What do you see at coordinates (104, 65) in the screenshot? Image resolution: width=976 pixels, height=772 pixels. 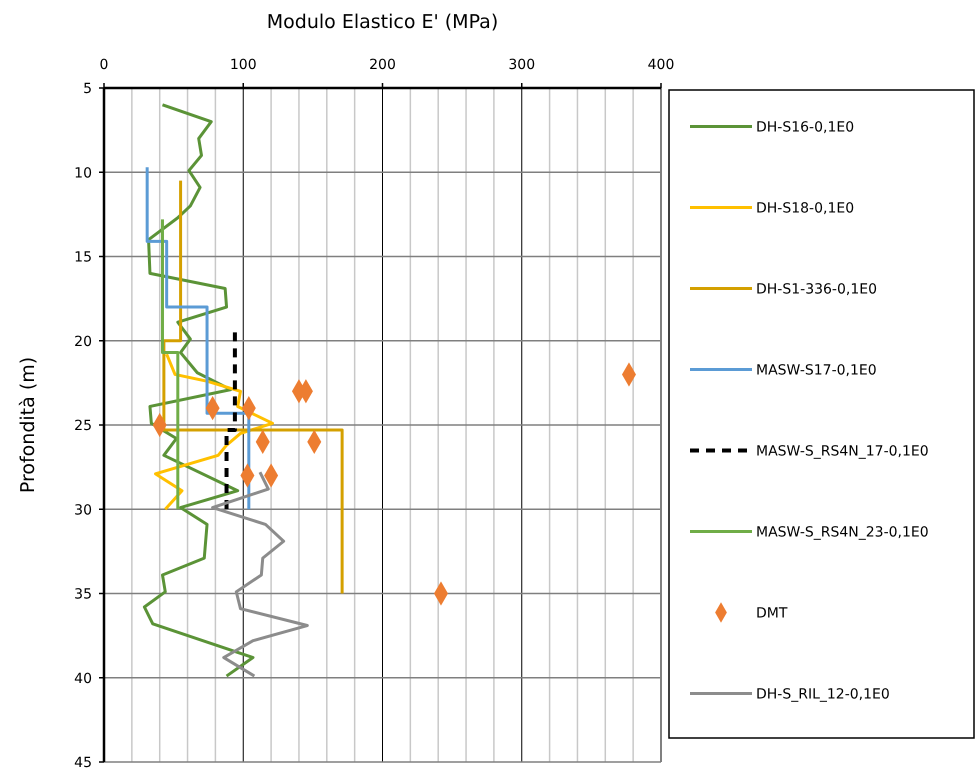 I see `x-tick-label: 0` at bounding box center [104, 65].